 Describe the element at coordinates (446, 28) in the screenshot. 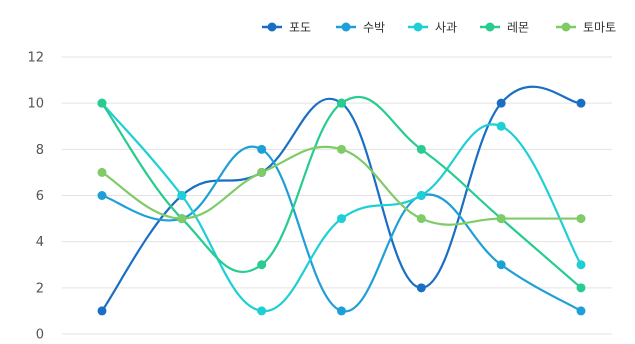

I see `legend-label: 사과` at that location.